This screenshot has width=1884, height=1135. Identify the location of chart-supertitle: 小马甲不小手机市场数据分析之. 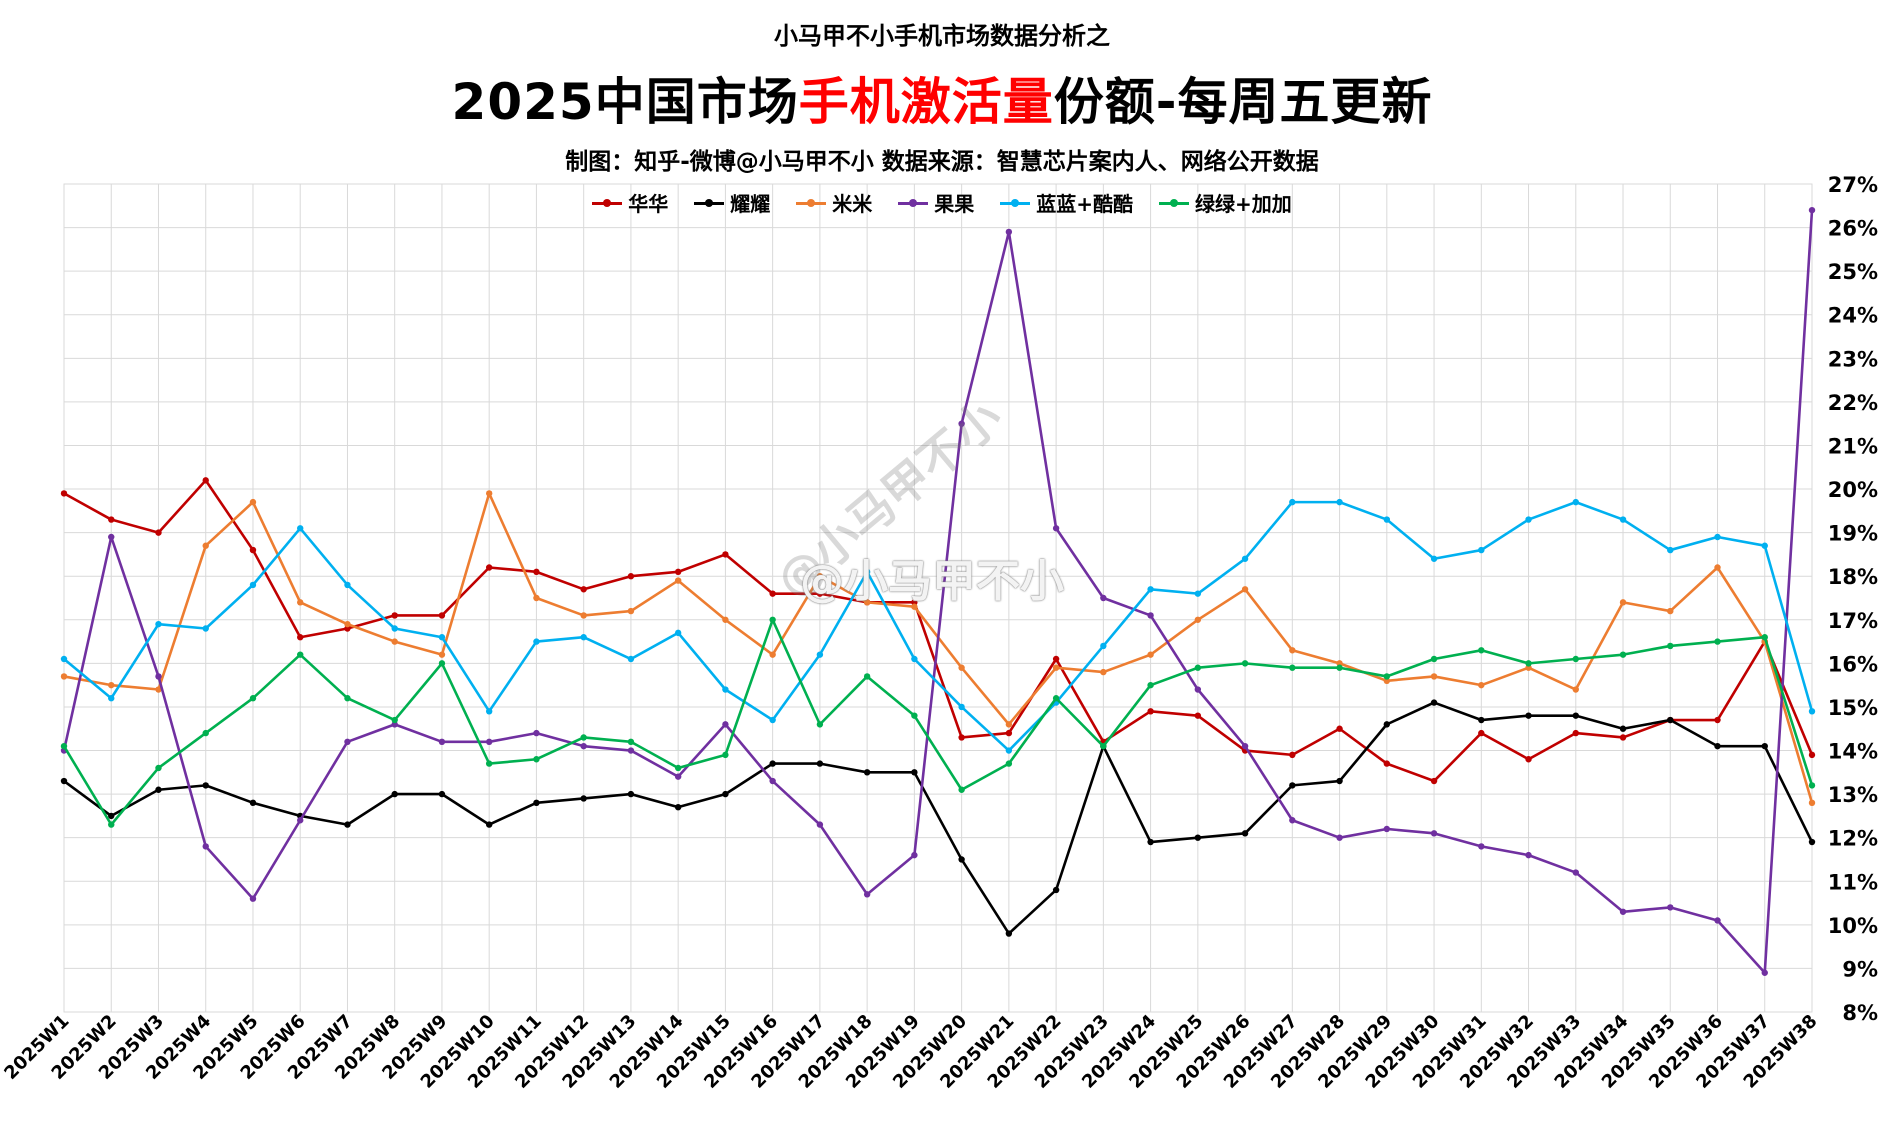
(942, 36).